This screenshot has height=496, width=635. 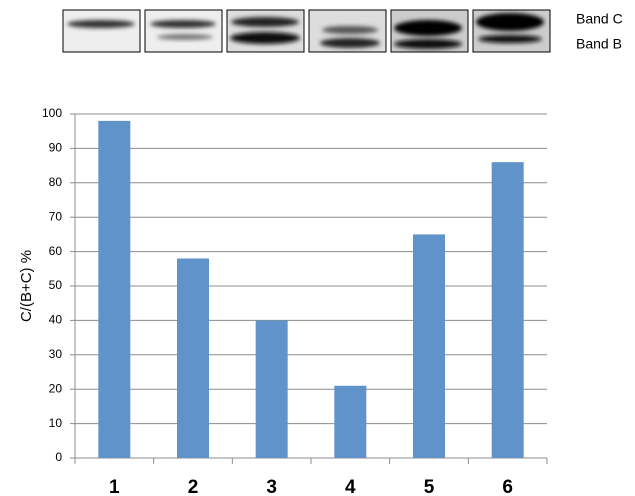 What do you see at coordinates (56, 285) in the screenshot?
I see `y-tick-label: 50` at bounding box center [56, 285].